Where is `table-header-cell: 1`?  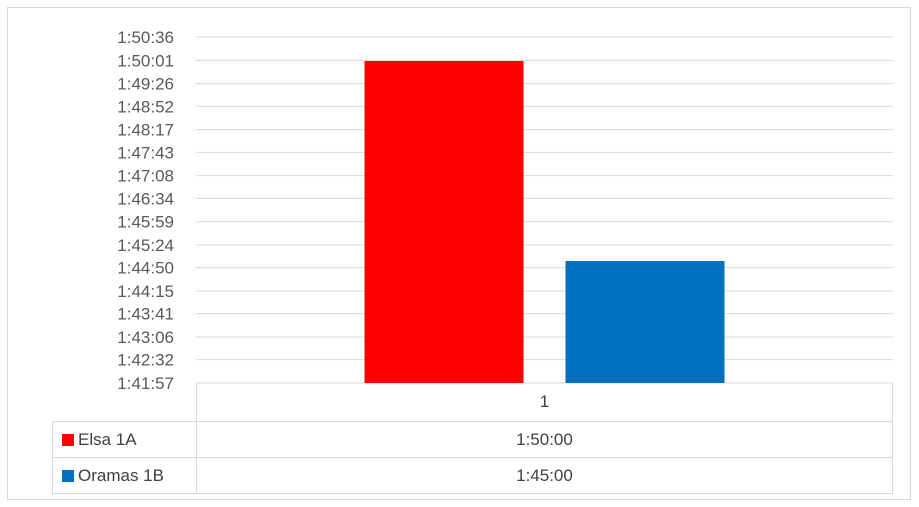 table-header-cell: 1 is located at coordinates (544, 402).